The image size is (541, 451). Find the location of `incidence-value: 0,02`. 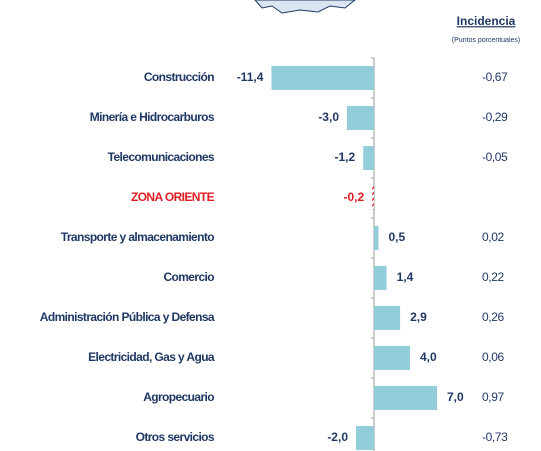

incidence-value: 0,02 is located at coordinates (493, 237).